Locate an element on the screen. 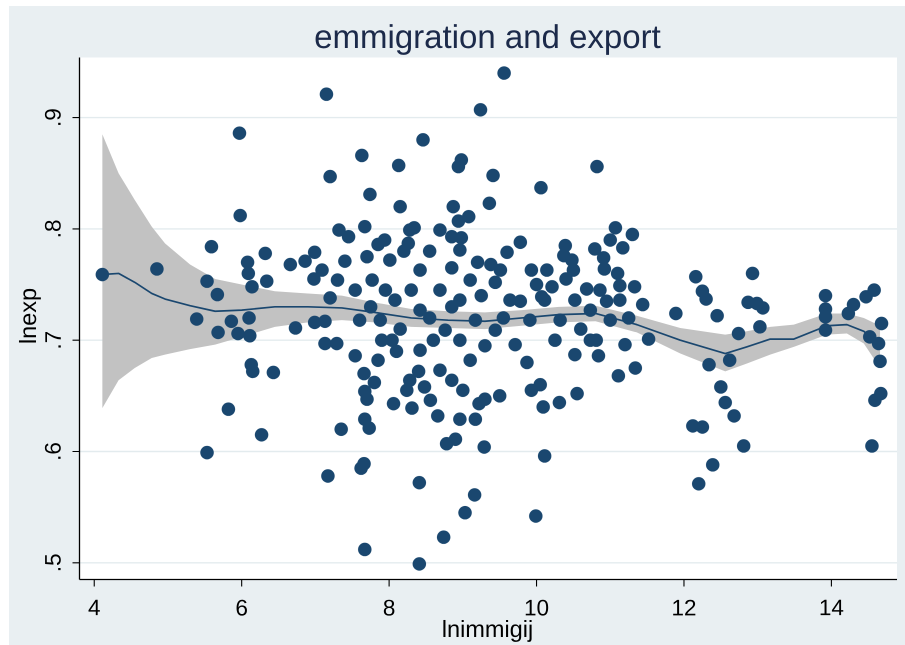 Image resolution: width=905 pixels, height=645 pixels. x-tick-label: 8 is located at coordinates (389, 608).